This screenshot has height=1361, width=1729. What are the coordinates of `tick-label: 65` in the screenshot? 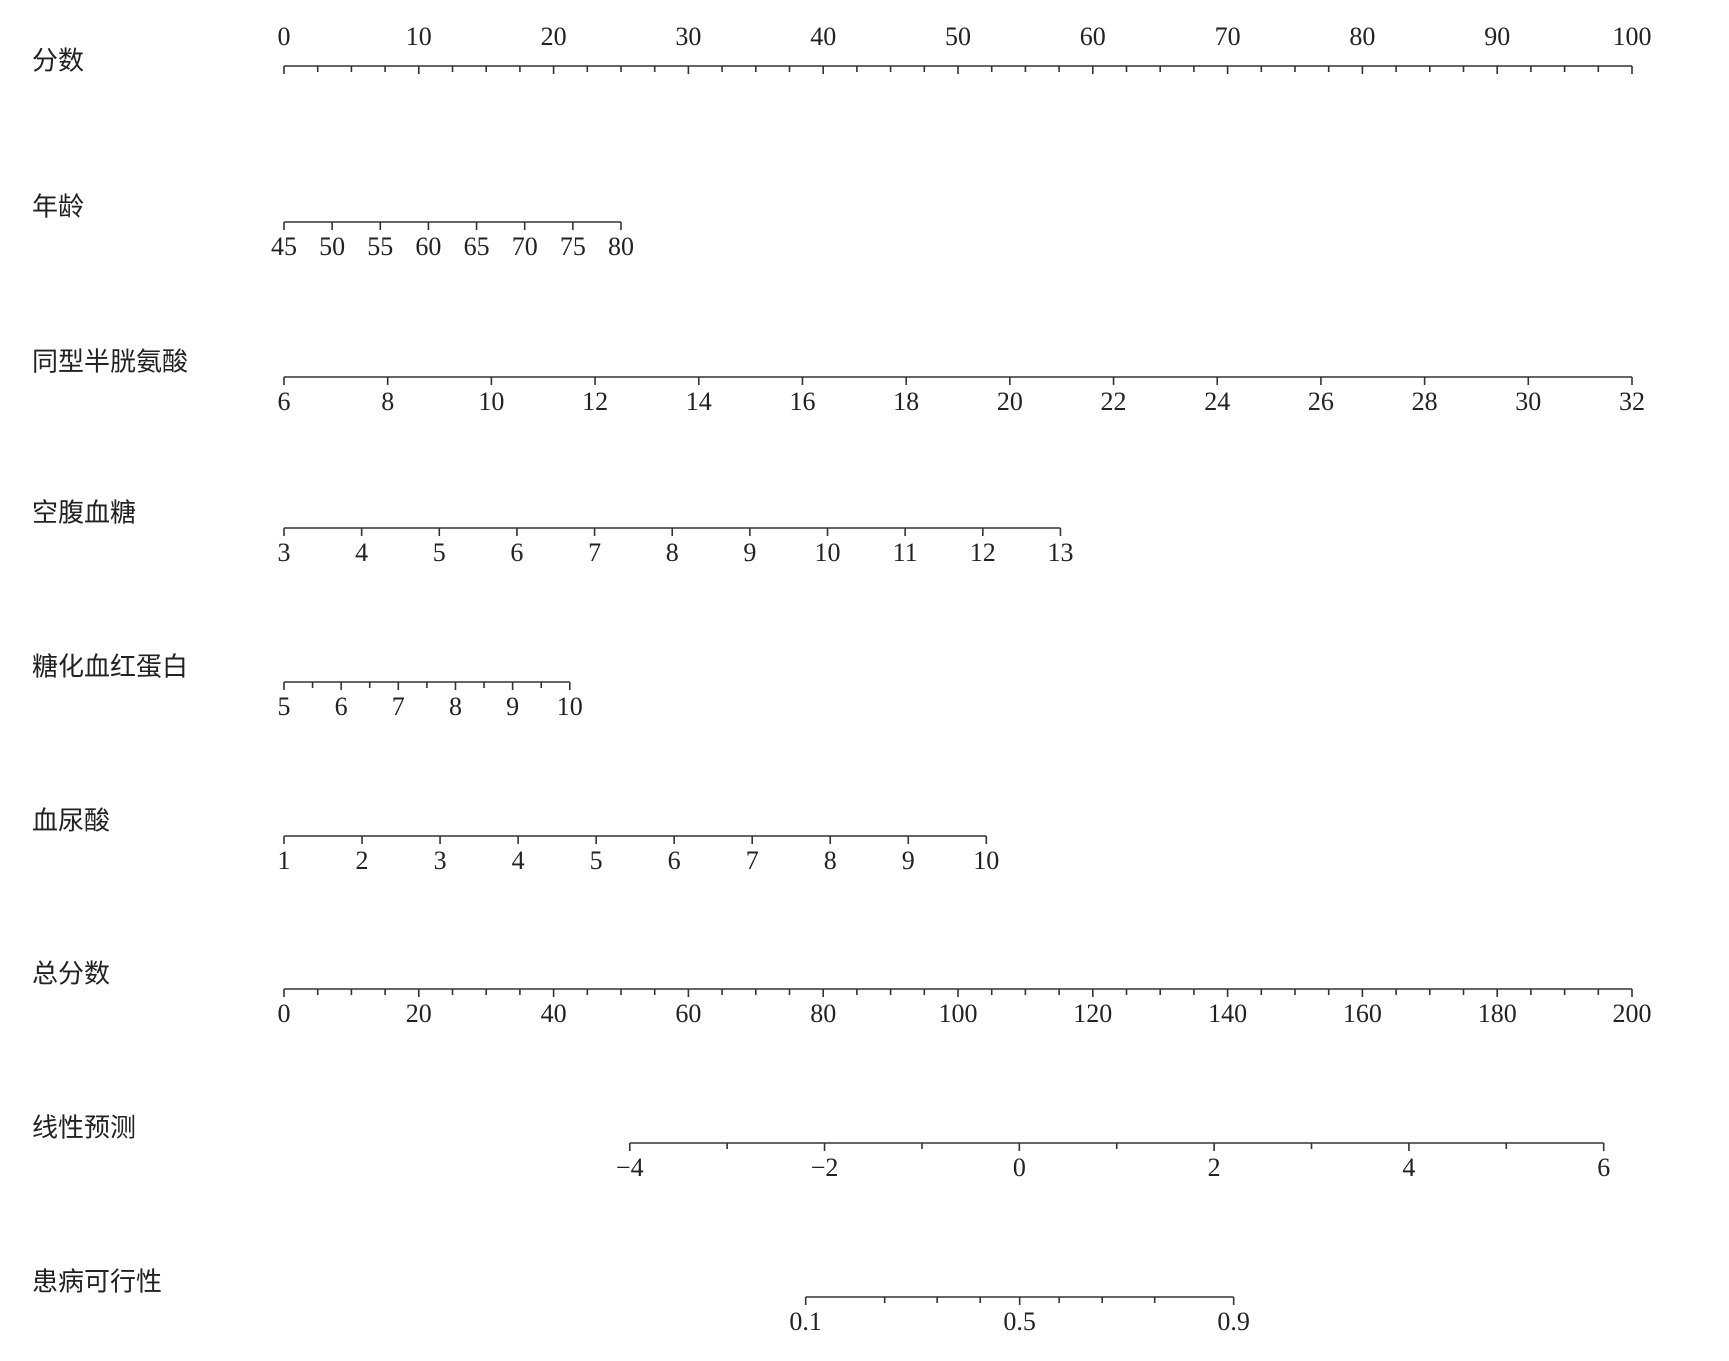 It's located at (477, 246).